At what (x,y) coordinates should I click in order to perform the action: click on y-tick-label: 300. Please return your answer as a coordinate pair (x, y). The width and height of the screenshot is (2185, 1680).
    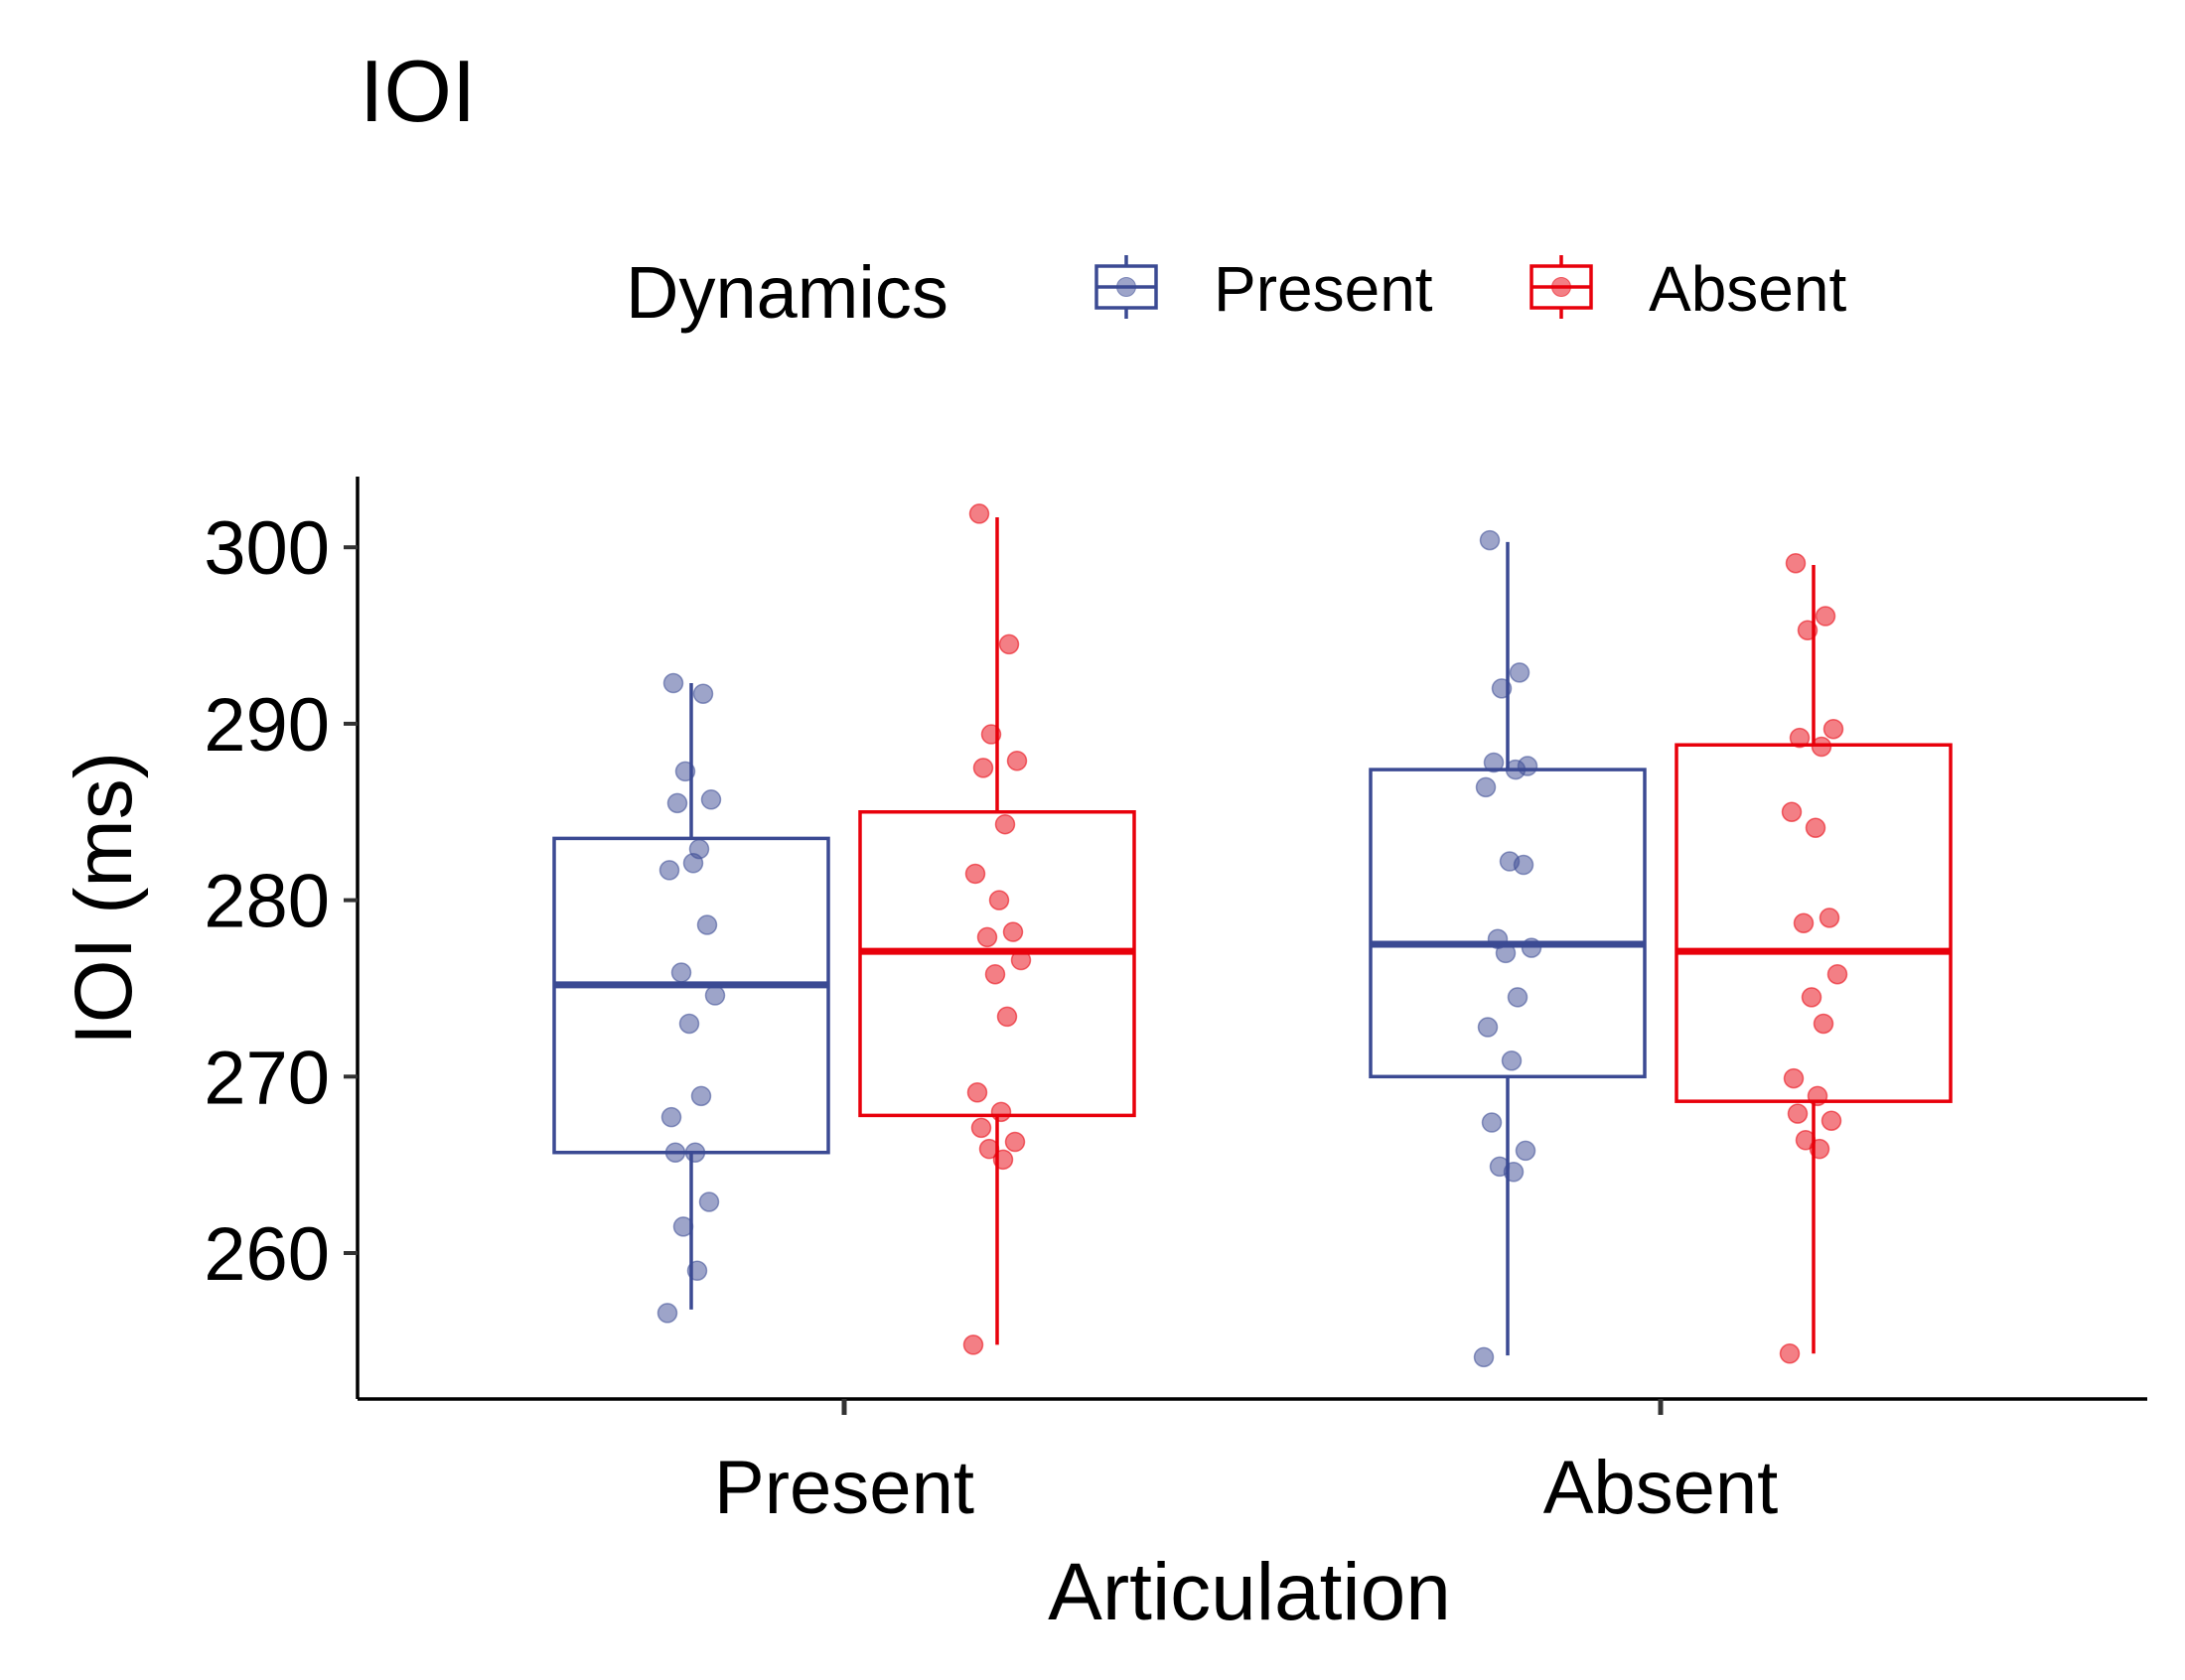
    Looking at the image, I should click on (267, 548).